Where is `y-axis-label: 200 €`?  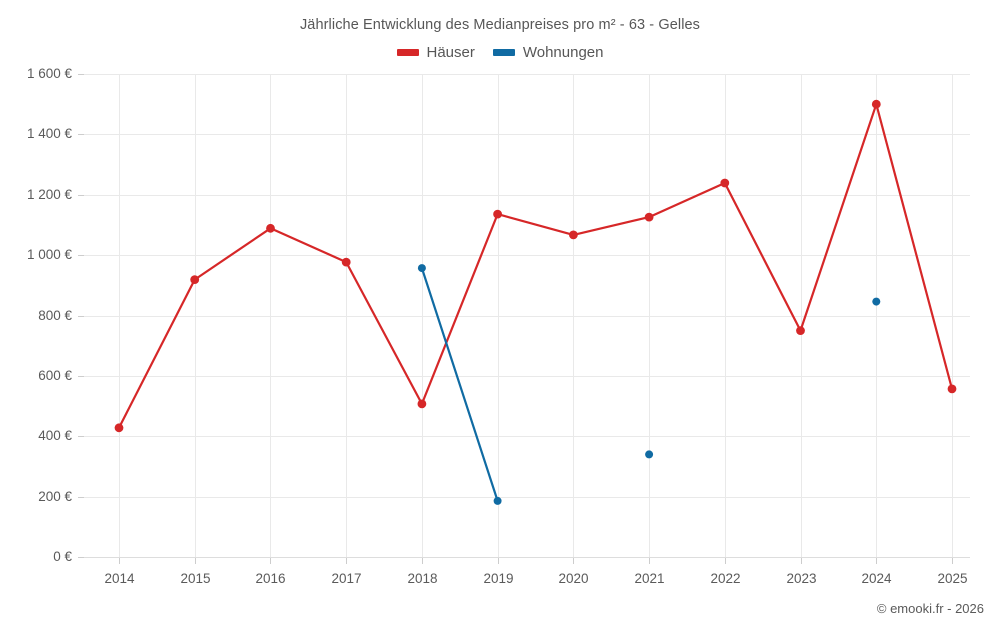
y-axis-label: 200 € is located at coordinates (55, 496).